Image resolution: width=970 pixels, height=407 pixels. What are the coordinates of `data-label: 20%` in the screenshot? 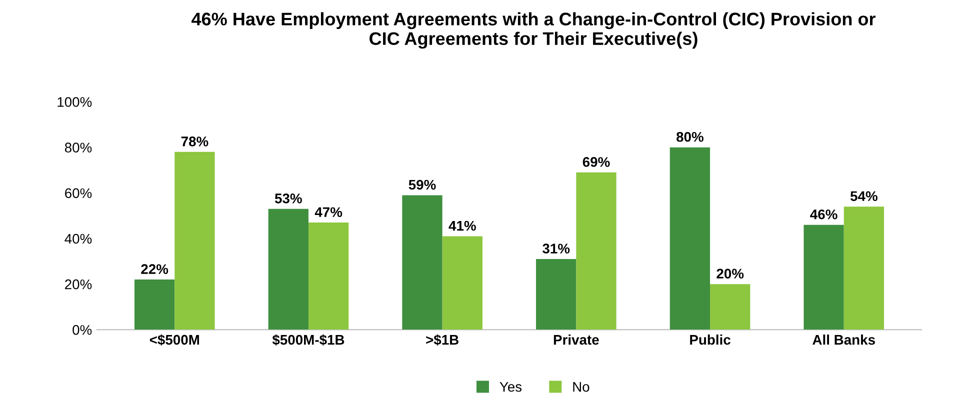 It's located at (730, 273).